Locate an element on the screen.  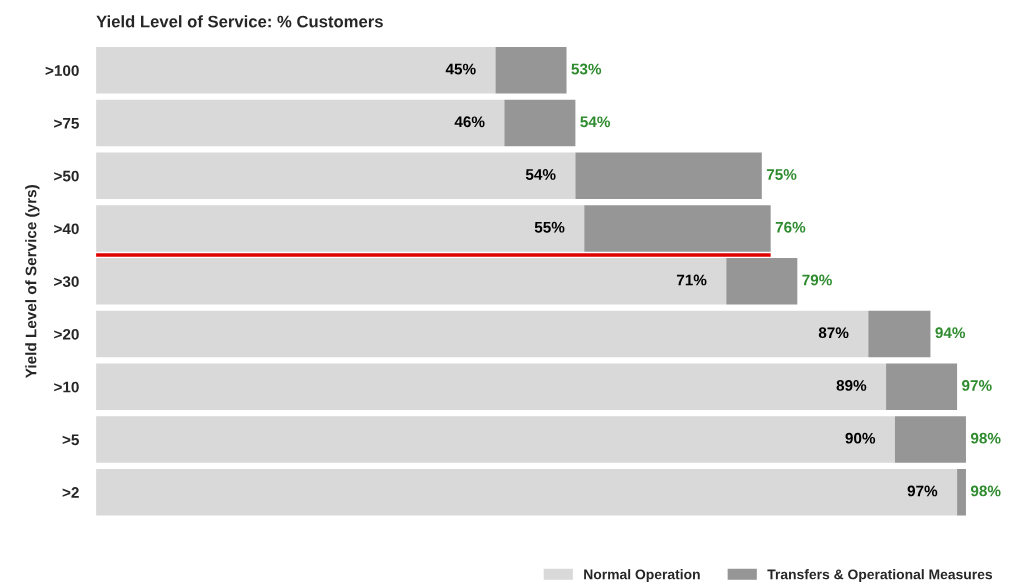
legend-label: Transfers & Operational Measures is located at coordinates (880, 576).